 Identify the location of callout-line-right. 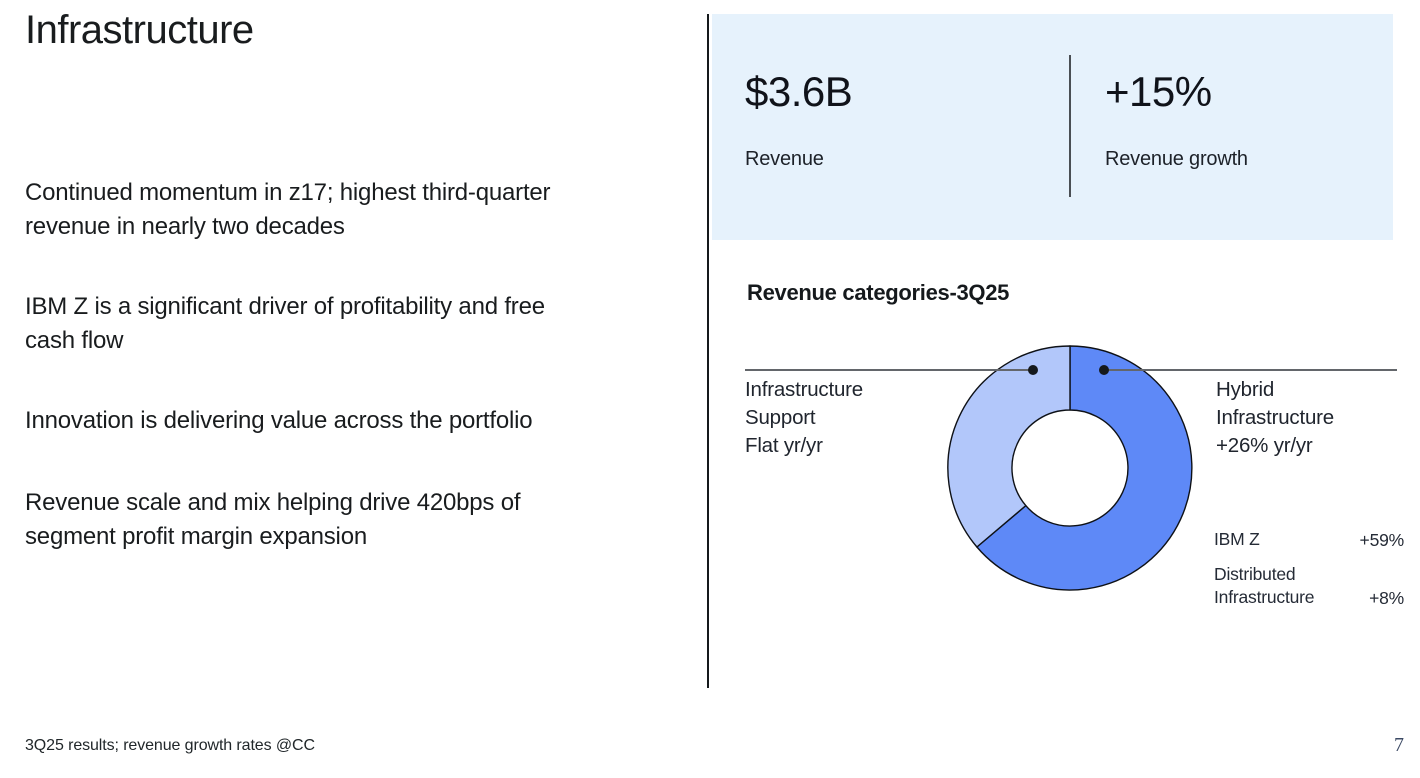
(1250, 370).